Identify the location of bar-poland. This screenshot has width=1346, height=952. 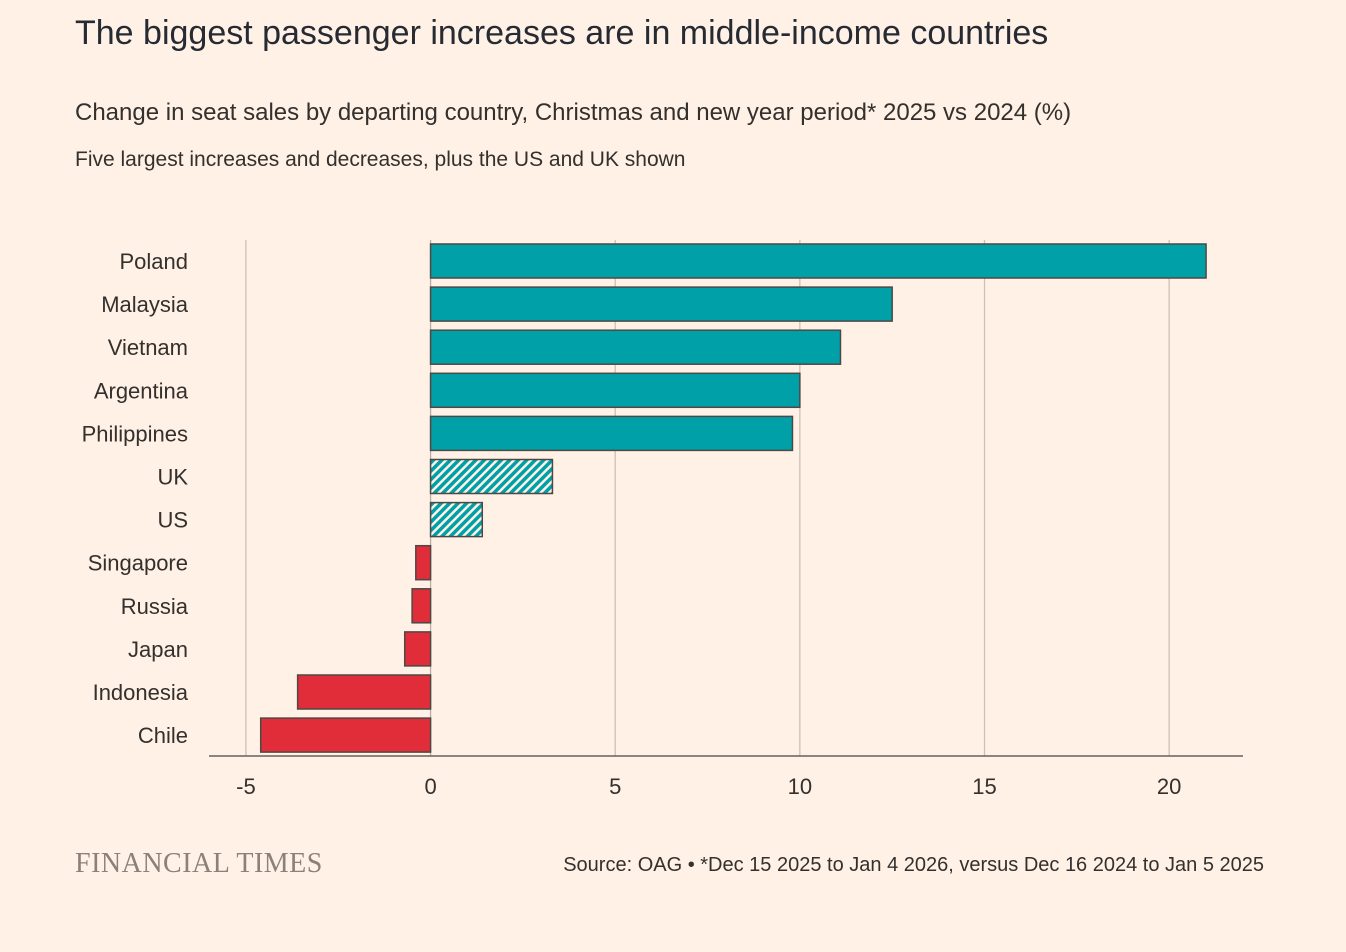
(818, 261).